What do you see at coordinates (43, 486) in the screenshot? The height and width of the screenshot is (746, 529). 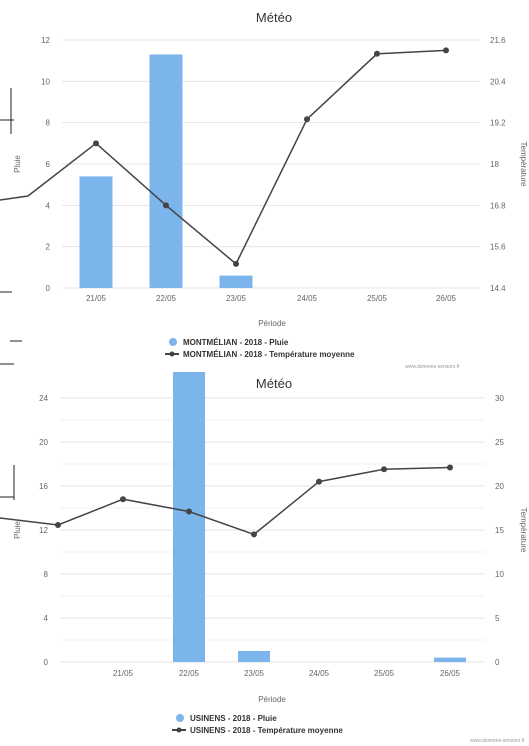 I see `y-left-tick-label: 16` at bounding box center [43, 486].